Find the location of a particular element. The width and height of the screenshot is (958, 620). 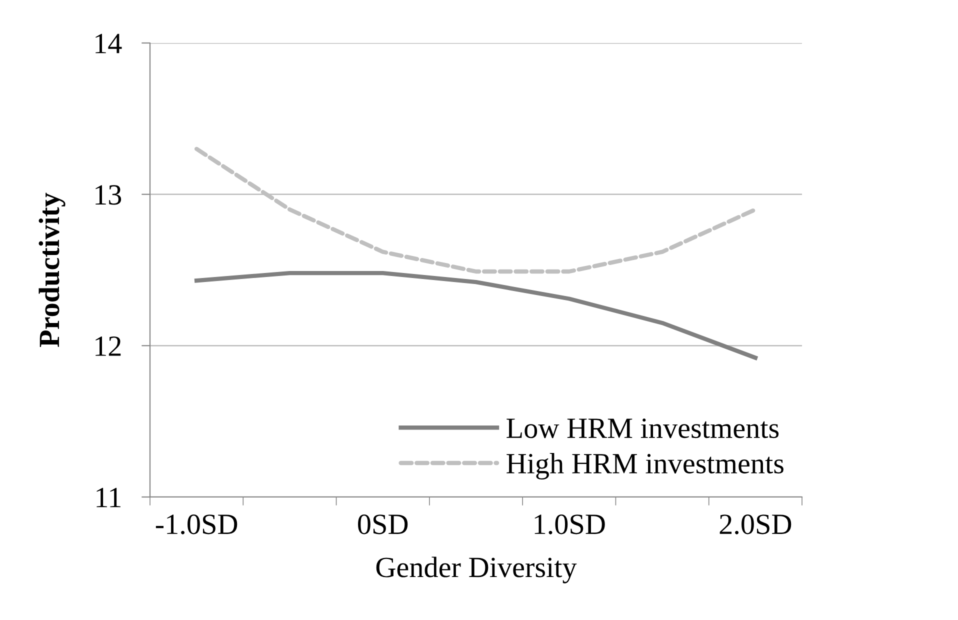

y-tick-label: 13 is located at coordinates (109, 195).